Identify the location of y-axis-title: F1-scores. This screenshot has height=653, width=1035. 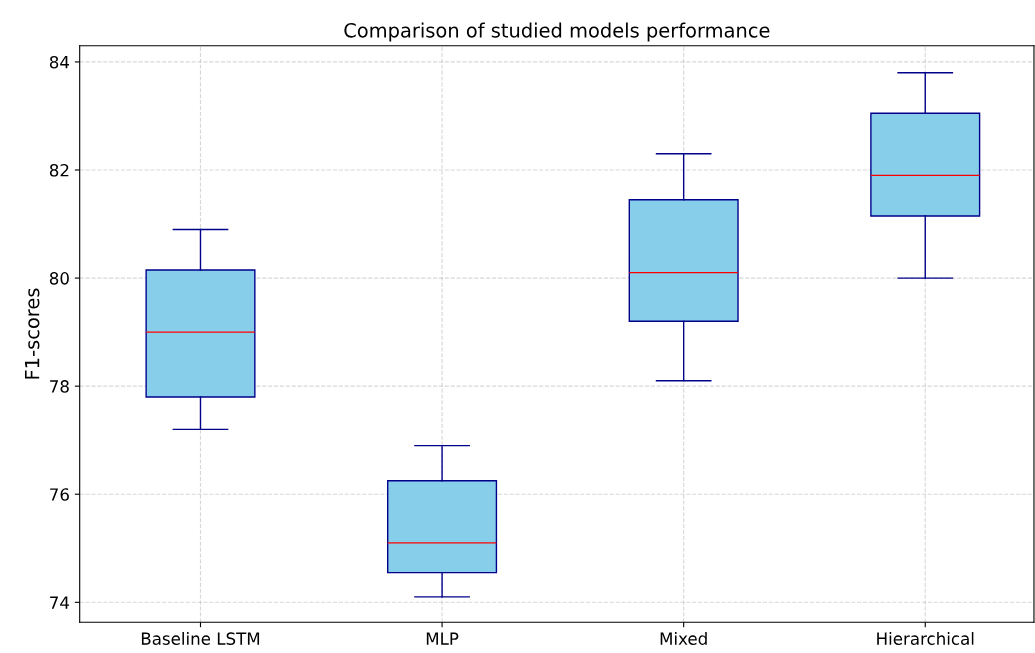
(32, 333).